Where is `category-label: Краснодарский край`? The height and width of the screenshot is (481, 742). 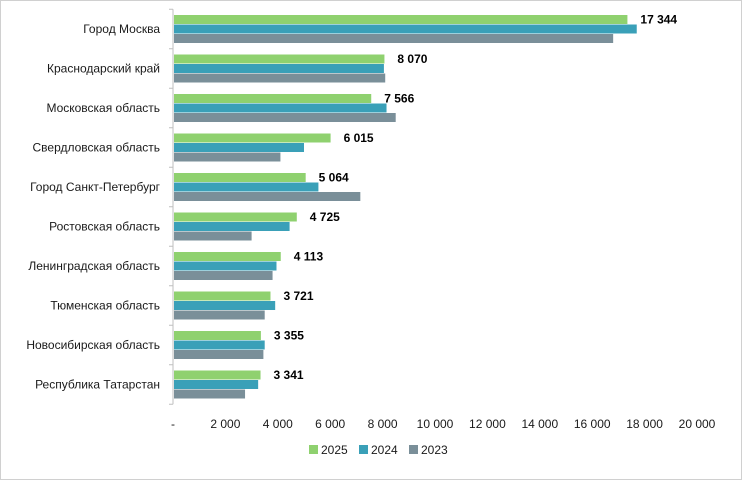 category-label: Краснодарский край is located at coordinates (103, 69).